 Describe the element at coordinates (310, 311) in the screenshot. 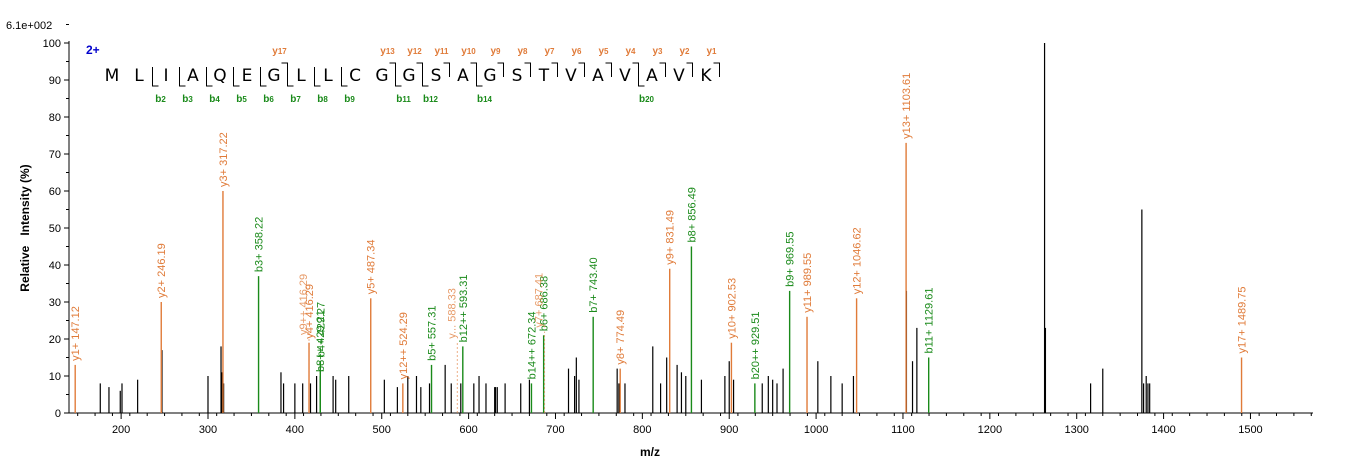

I see `peak-label: y4+ 416.29` at that location.